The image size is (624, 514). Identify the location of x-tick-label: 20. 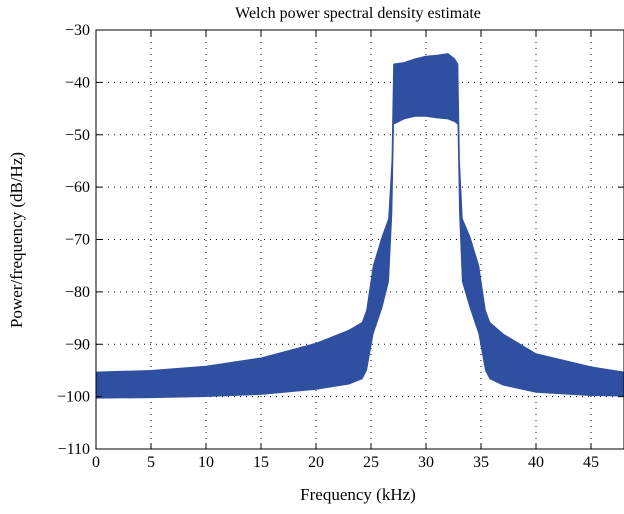
(316, 462).